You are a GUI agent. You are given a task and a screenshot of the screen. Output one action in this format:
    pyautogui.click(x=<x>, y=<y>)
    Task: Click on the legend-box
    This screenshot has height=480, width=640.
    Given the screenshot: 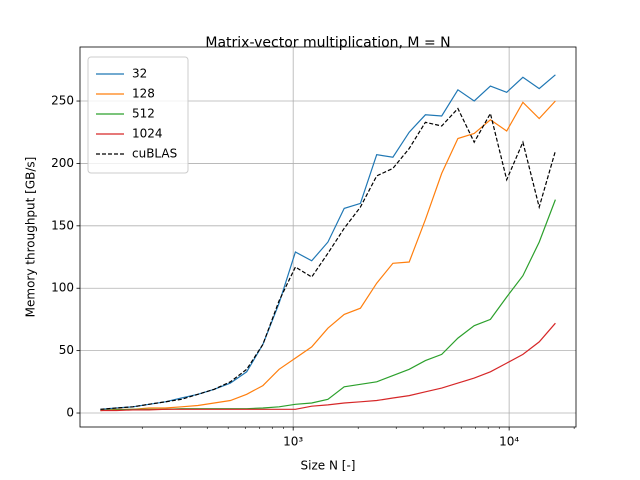 What is the action you would take?
    pyautogui.click(x=138, y=115)
    